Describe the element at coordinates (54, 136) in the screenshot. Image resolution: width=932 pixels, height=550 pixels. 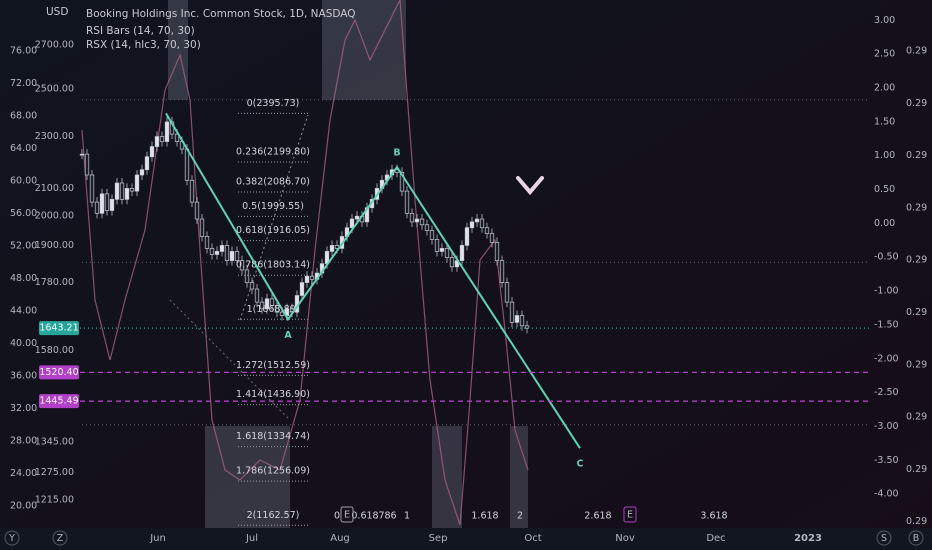
I see `price-tick-label: 2300.00` at that location.